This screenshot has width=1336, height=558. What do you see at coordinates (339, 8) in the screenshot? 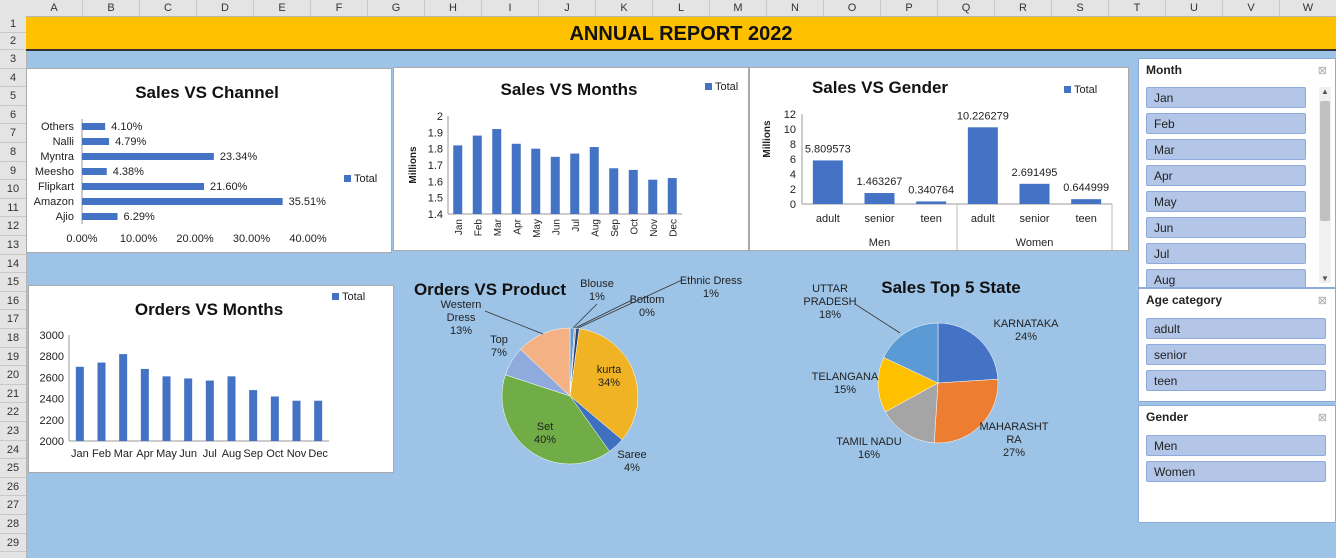
I see `column-header: F` at bounding box center [339, 8].